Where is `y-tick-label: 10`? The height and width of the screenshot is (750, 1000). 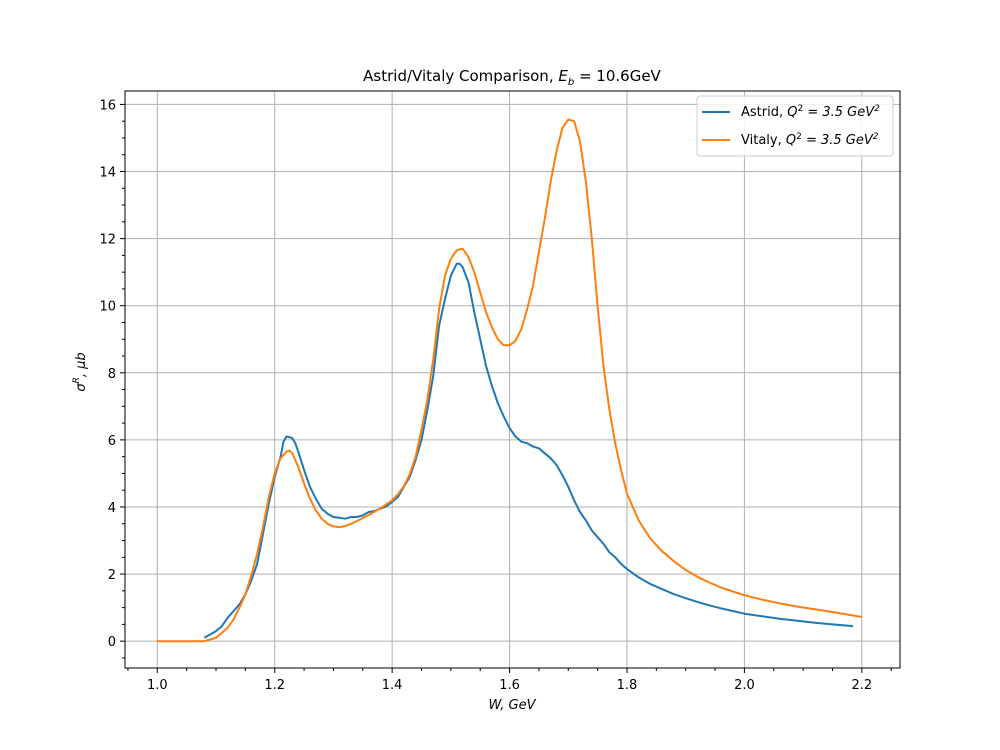 y-tick-label: 10 is located at coordinates (107, 307).